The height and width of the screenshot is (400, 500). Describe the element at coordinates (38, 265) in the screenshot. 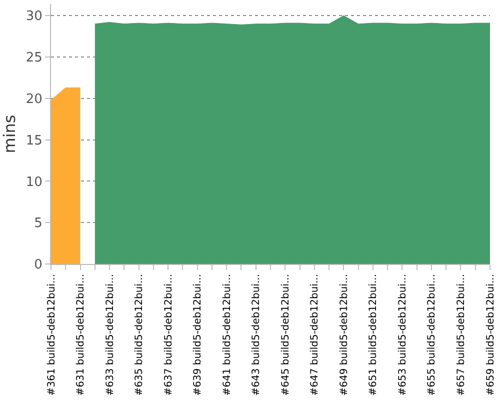

I see `y-tick-label: 0` at that location.